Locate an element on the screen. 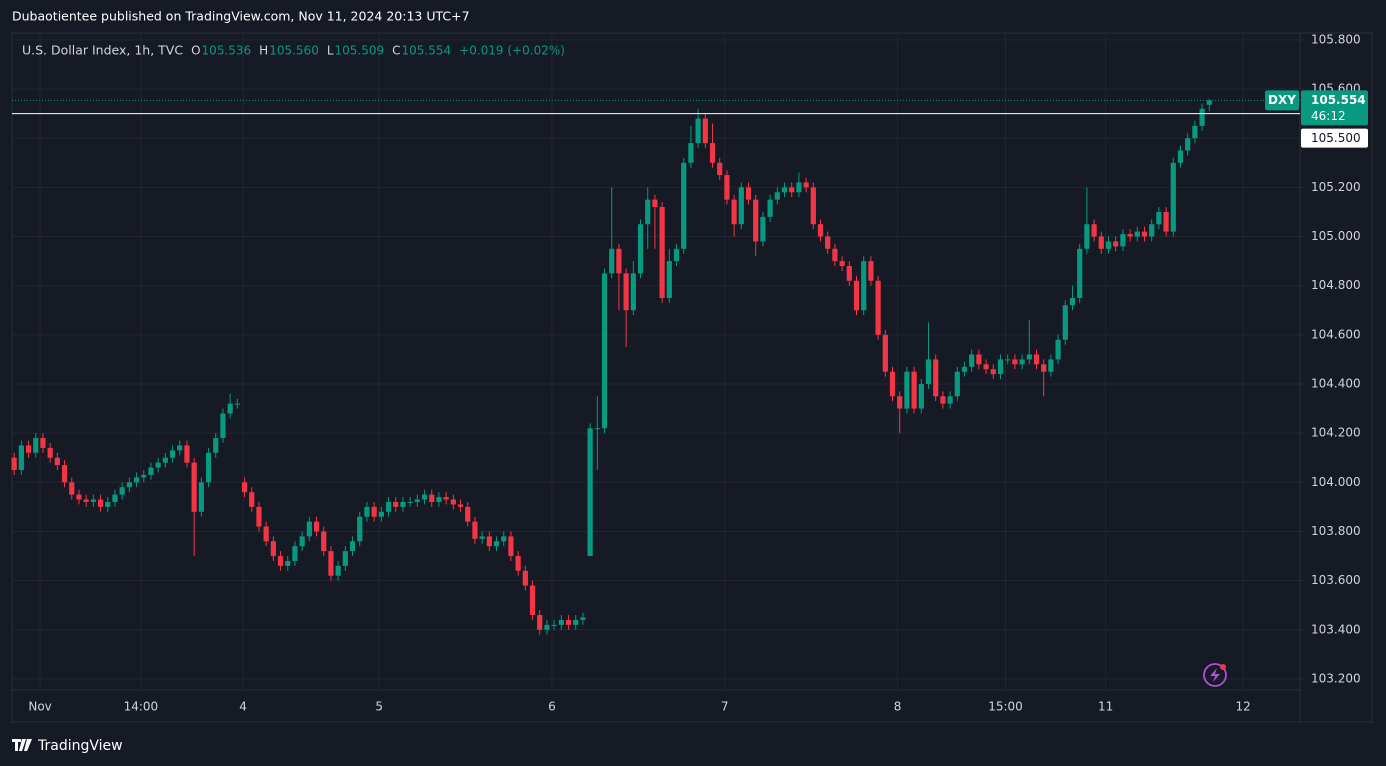 The width and height of the screenshot is (1386, 766). y-tick-label: 104.400 is located at coordinates (1336, 383).